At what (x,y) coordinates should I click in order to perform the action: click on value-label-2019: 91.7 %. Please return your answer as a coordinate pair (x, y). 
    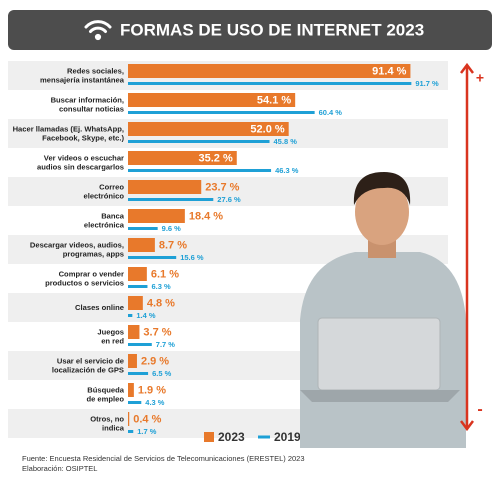
    Looking at the image, I should click on (427, 83).